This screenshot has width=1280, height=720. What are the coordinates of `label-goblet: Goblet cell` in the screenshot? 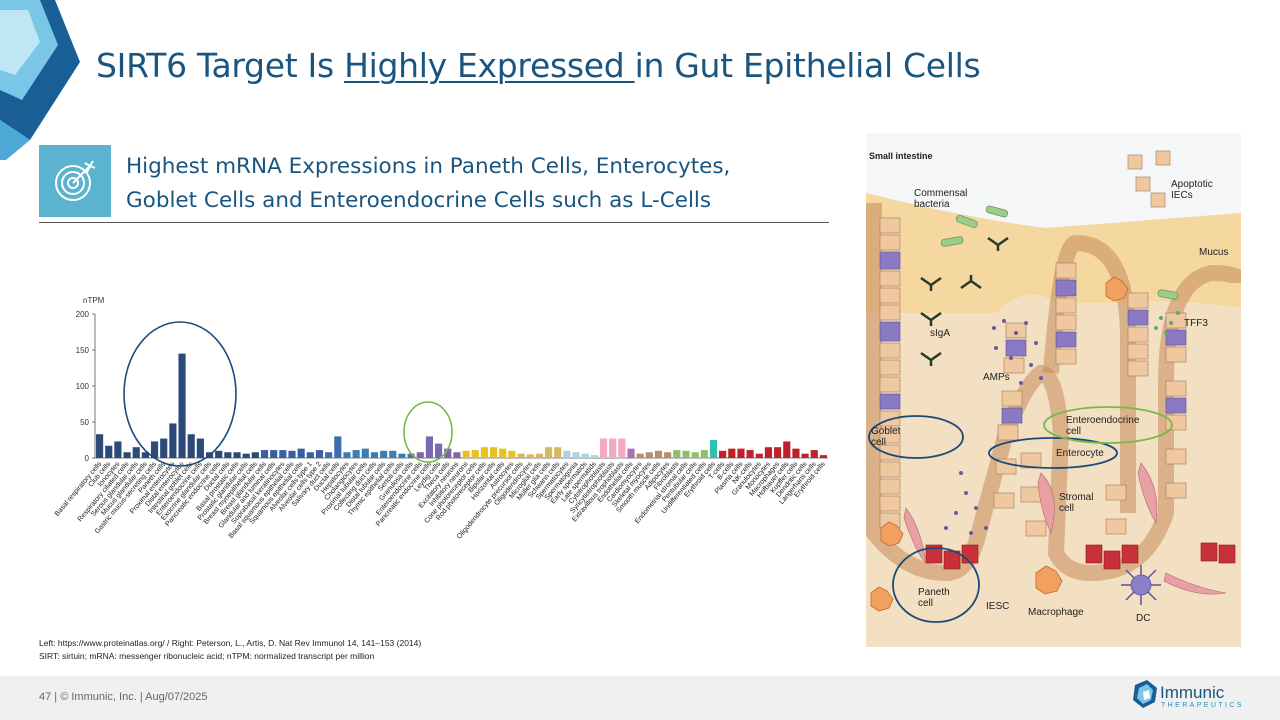 It's located at (886, 437).